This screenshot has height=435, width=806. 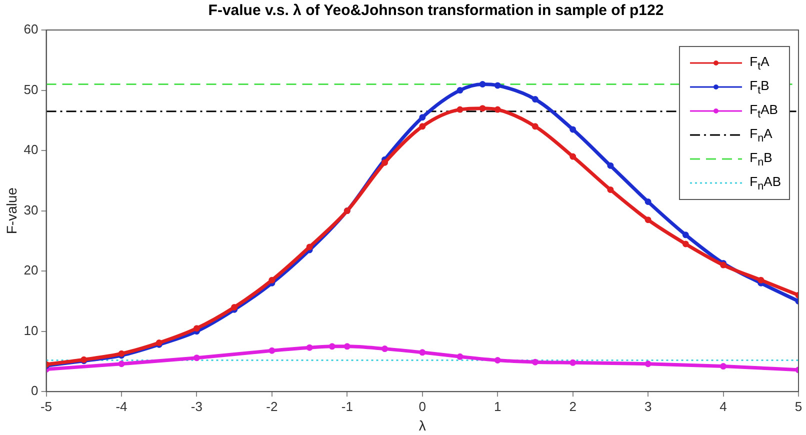 I want to click on x-tick-label: -5, so click(x=46, y=406).